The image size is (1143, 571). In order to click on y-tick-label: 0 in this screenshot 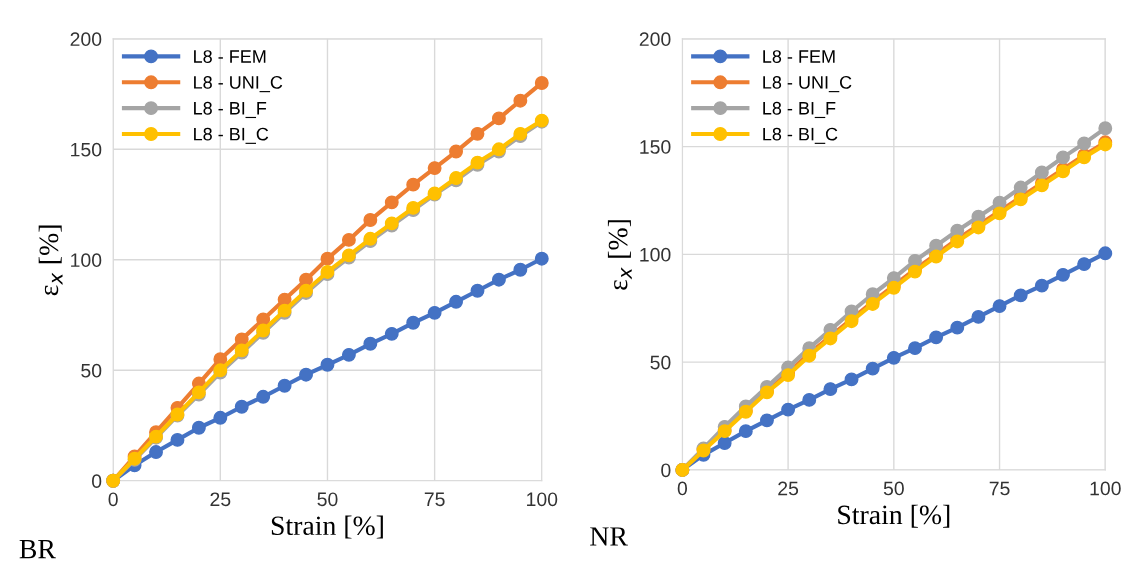, I will do `click(666, 470)`.